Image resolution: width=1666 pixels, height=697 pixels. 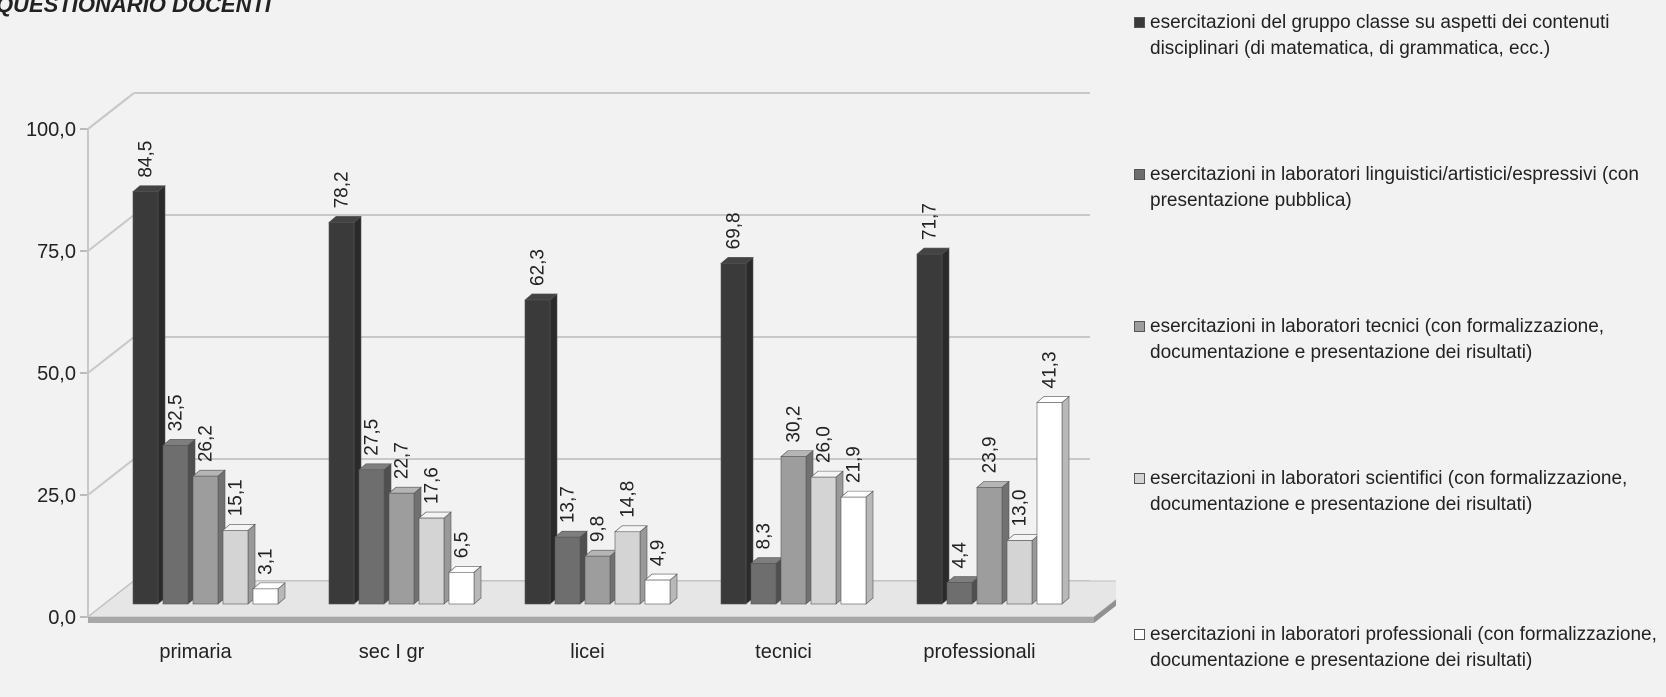 What do you see at coordinates (236, 497) in the screenshot?
I see `data-label: 15,1` at bounding box center [236, 497].